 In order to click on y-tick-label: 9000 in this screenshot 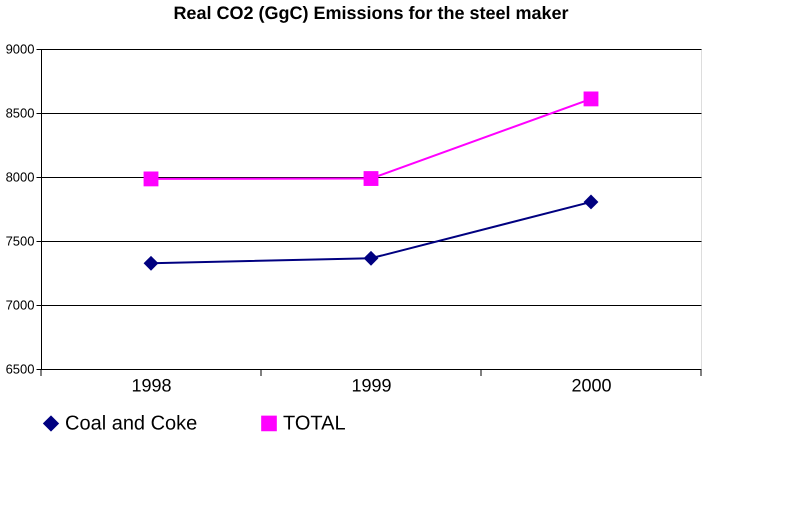, I will do `click(20, 49)`.